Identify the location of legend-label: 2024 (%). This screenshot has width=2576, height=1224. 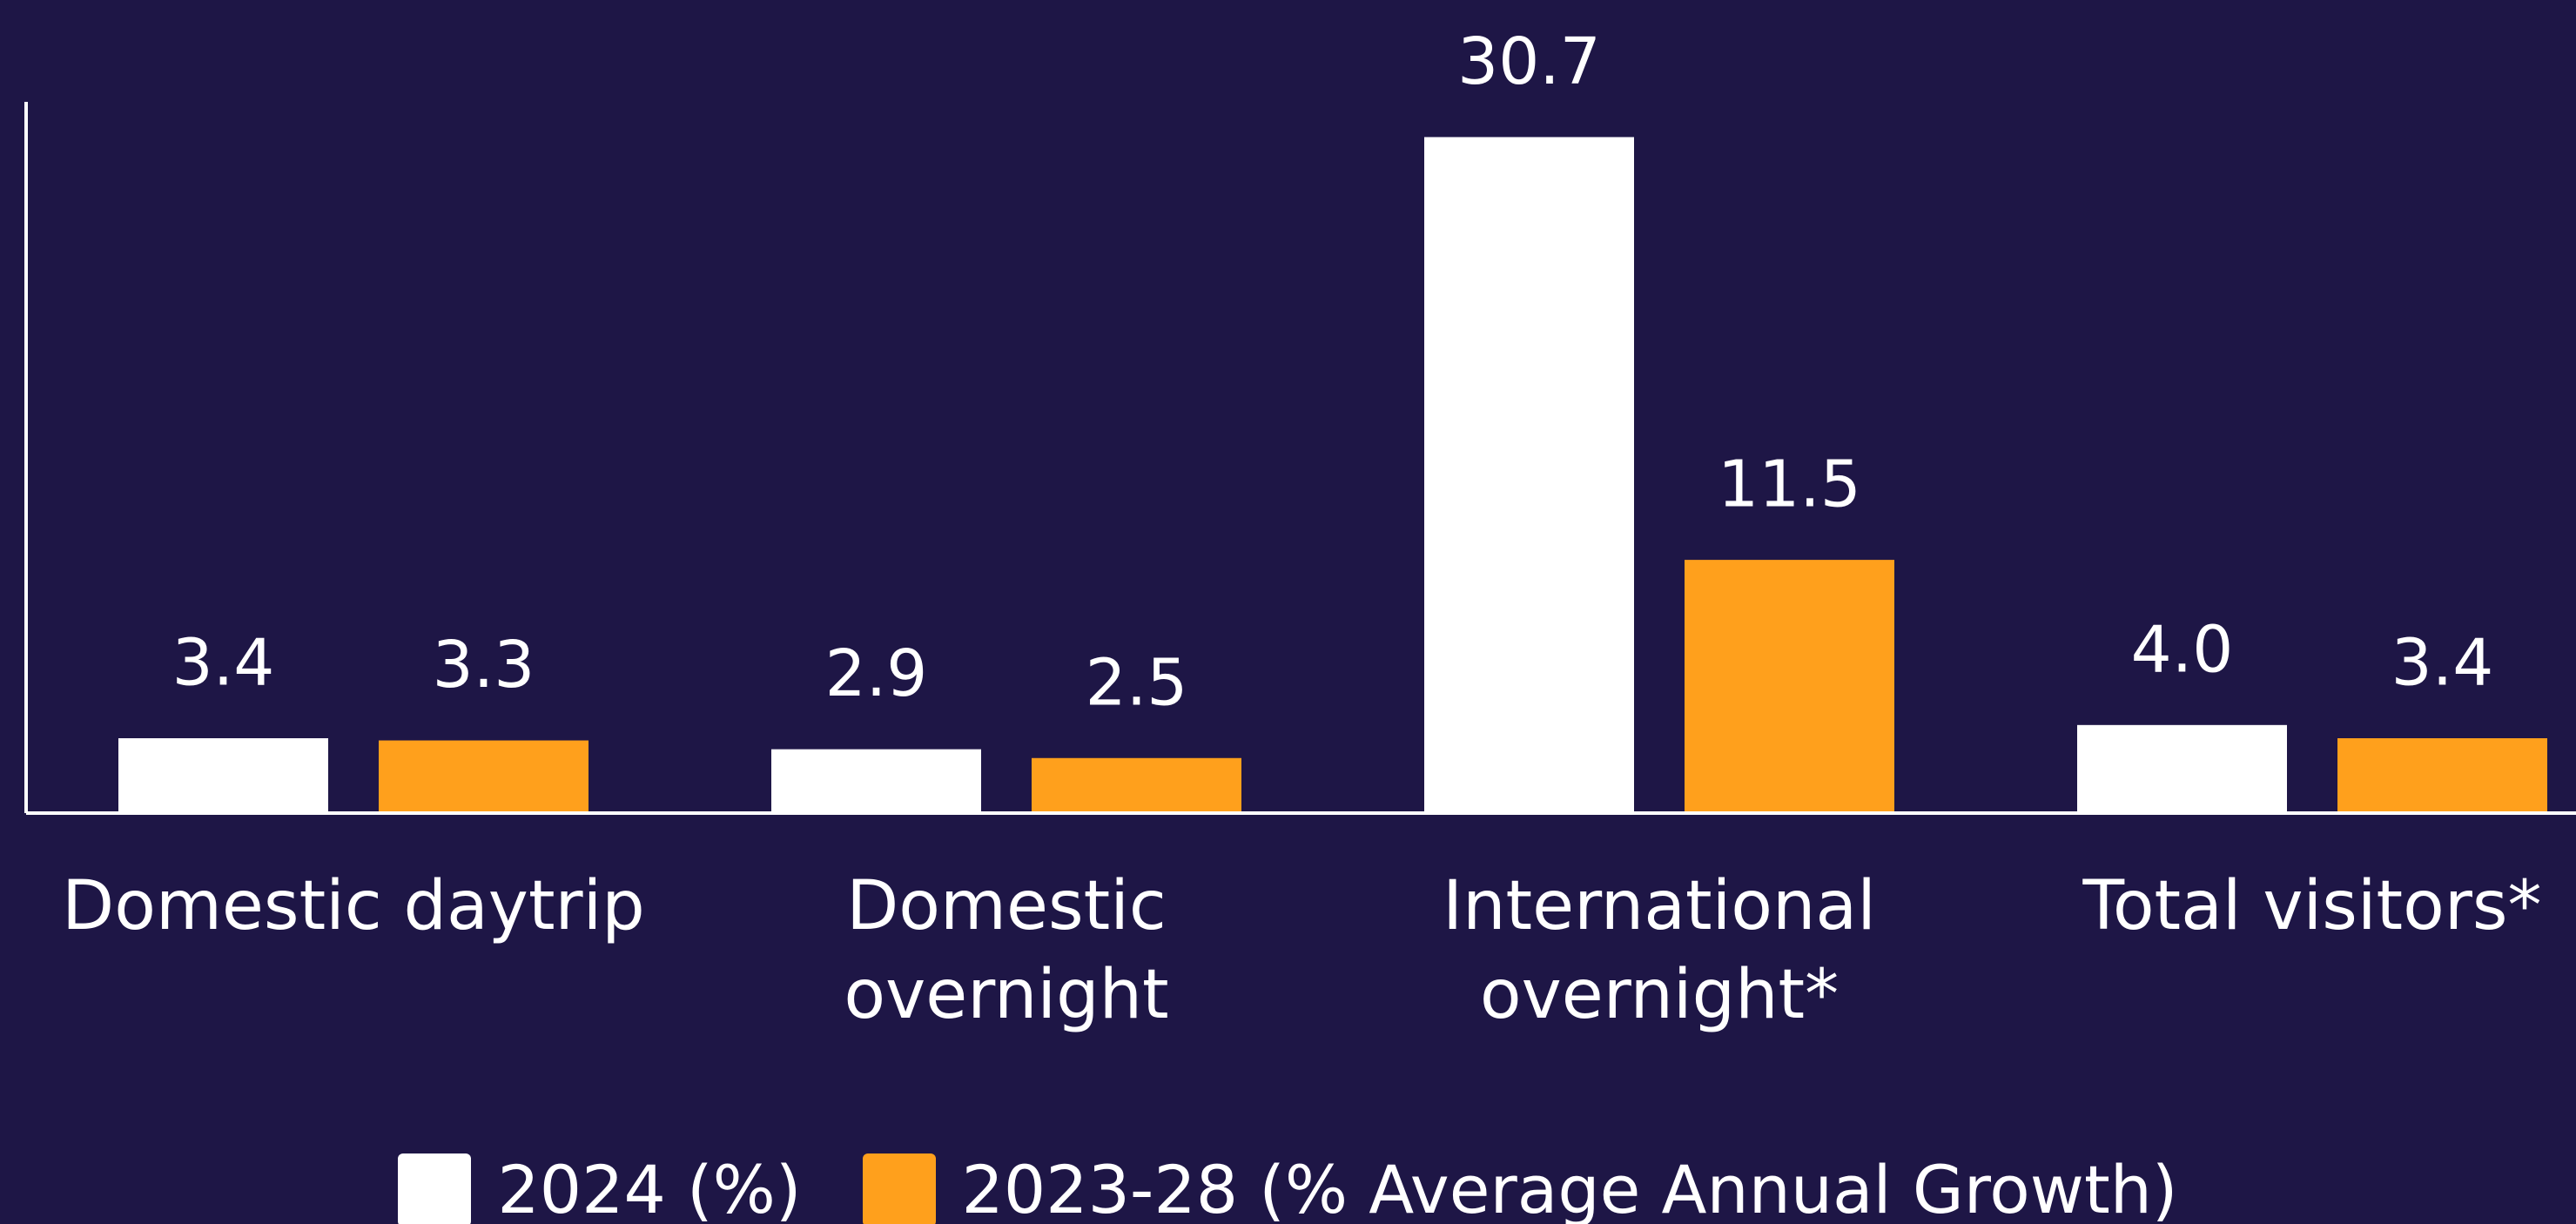
(649, 1187).